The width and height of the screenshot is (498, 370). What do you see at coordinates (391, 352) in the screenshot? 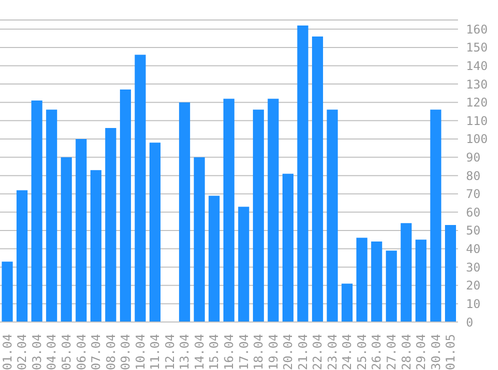
I see `x-tick-label: 27.04` at bounding box center [391, 352].